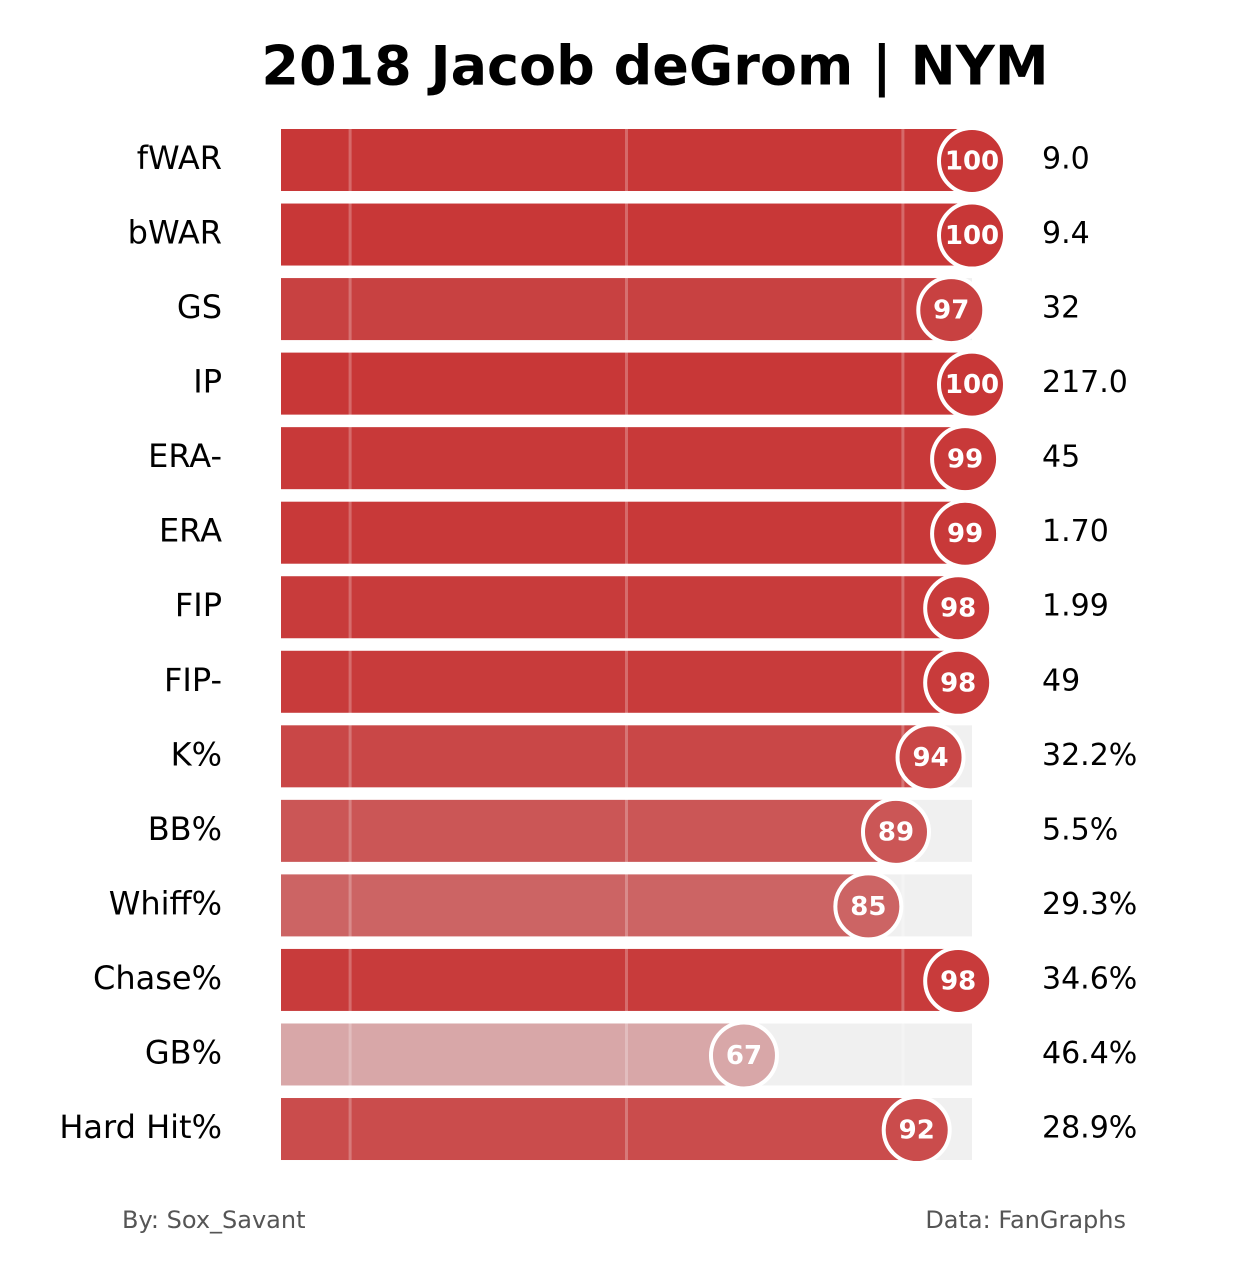  Describe the element at coordinates (179, 158) in the screenshot. I see `metric-label: fWAR` at that location.